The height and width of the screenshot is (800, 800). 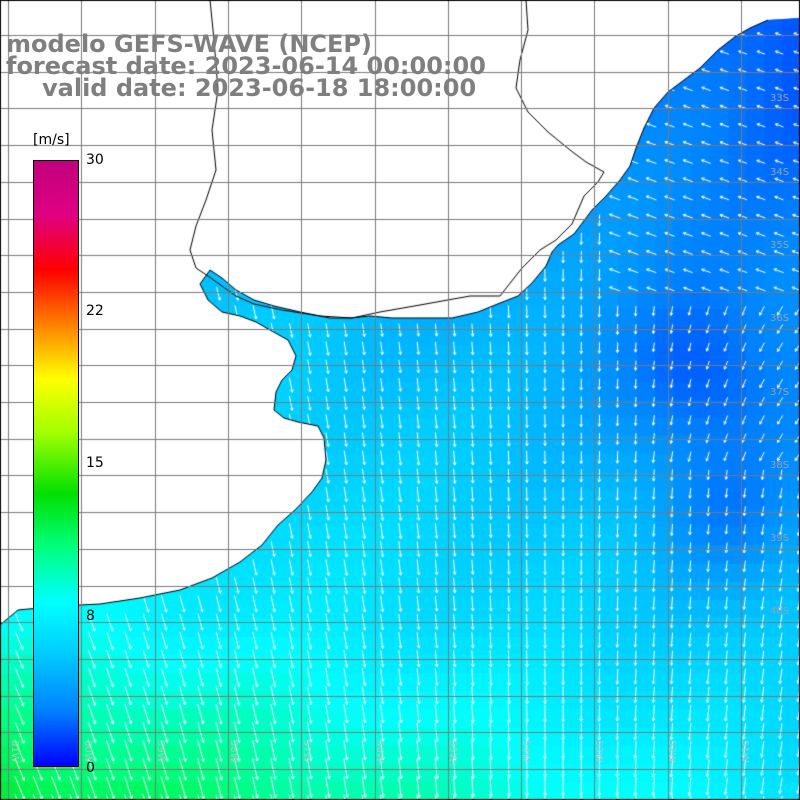 I want to click on lat-label-40s: 40S, so click(x=780, y=611).